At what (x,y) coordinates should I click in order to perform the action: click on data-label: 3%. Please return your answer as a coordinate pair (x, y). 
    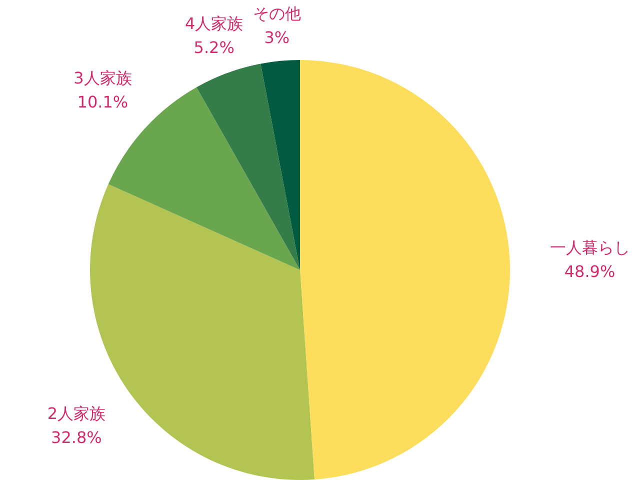
    Looking at the image, I should click on (277, 37).